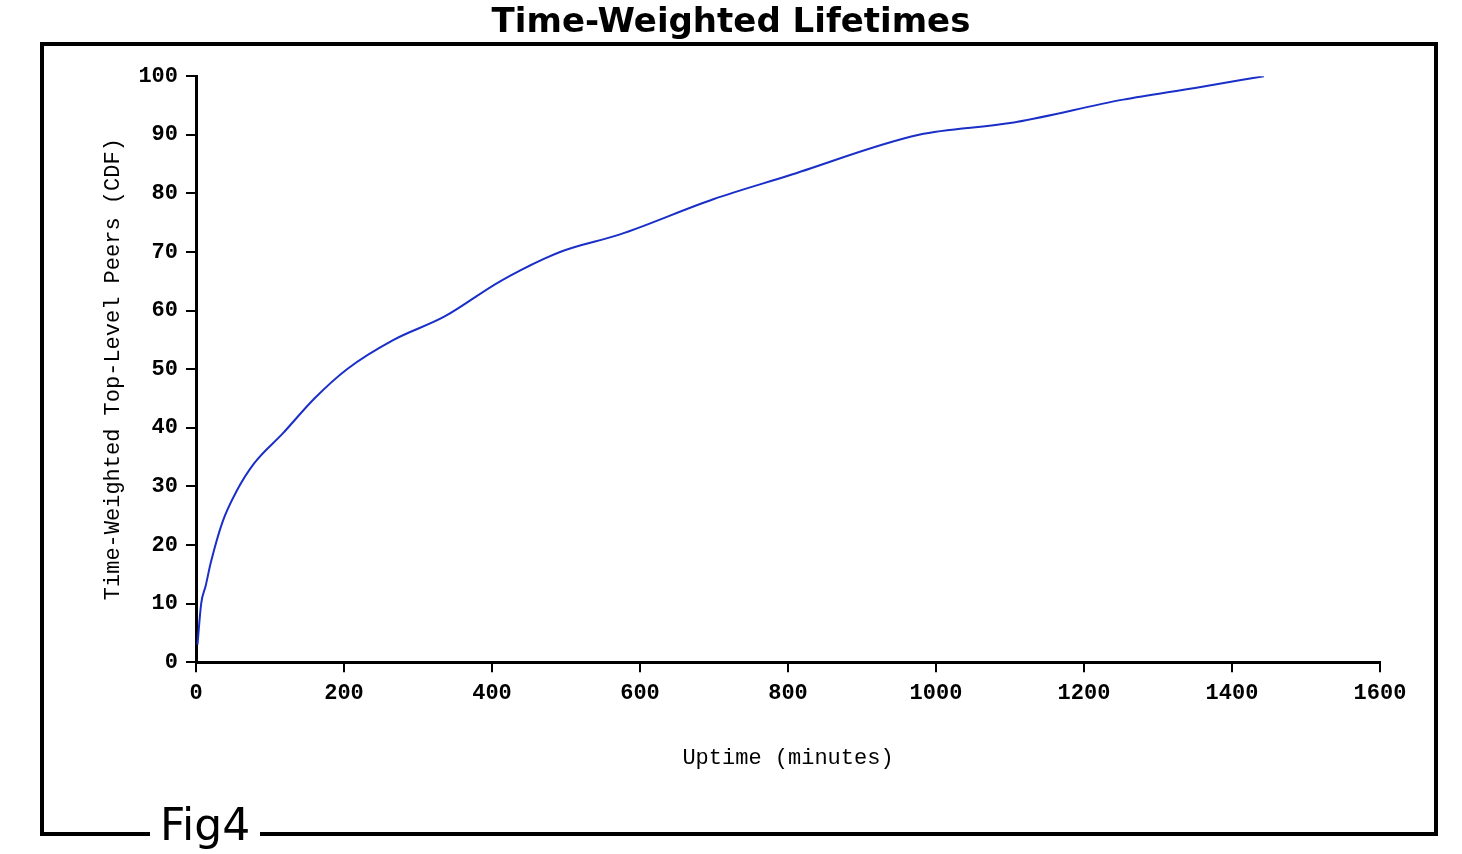 Image resolution: width=1462 pixels, height=854 pixels. What do you see at coordinates (165, 311) in the screenshot?
I see `y-tick-label: 60` at bounding box center [165, 311].